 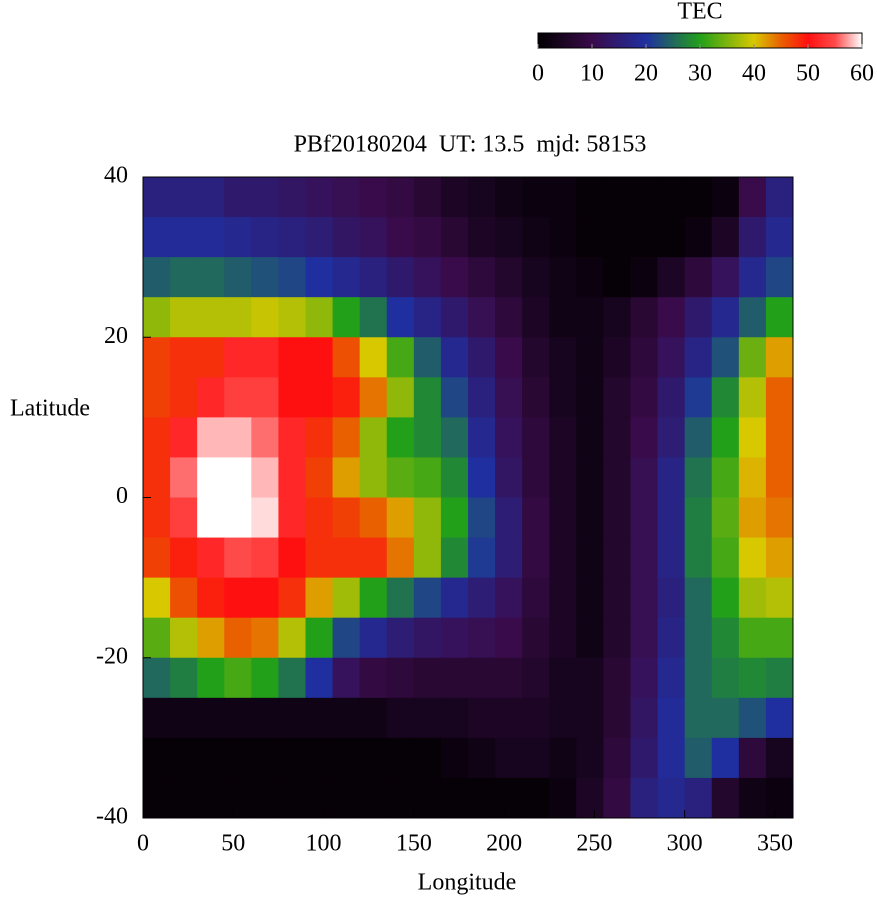 What do you see at coordinates (699, 12) in the screenshot?
I see `colorbar-label: TEC` at bounding box center [699, 12].